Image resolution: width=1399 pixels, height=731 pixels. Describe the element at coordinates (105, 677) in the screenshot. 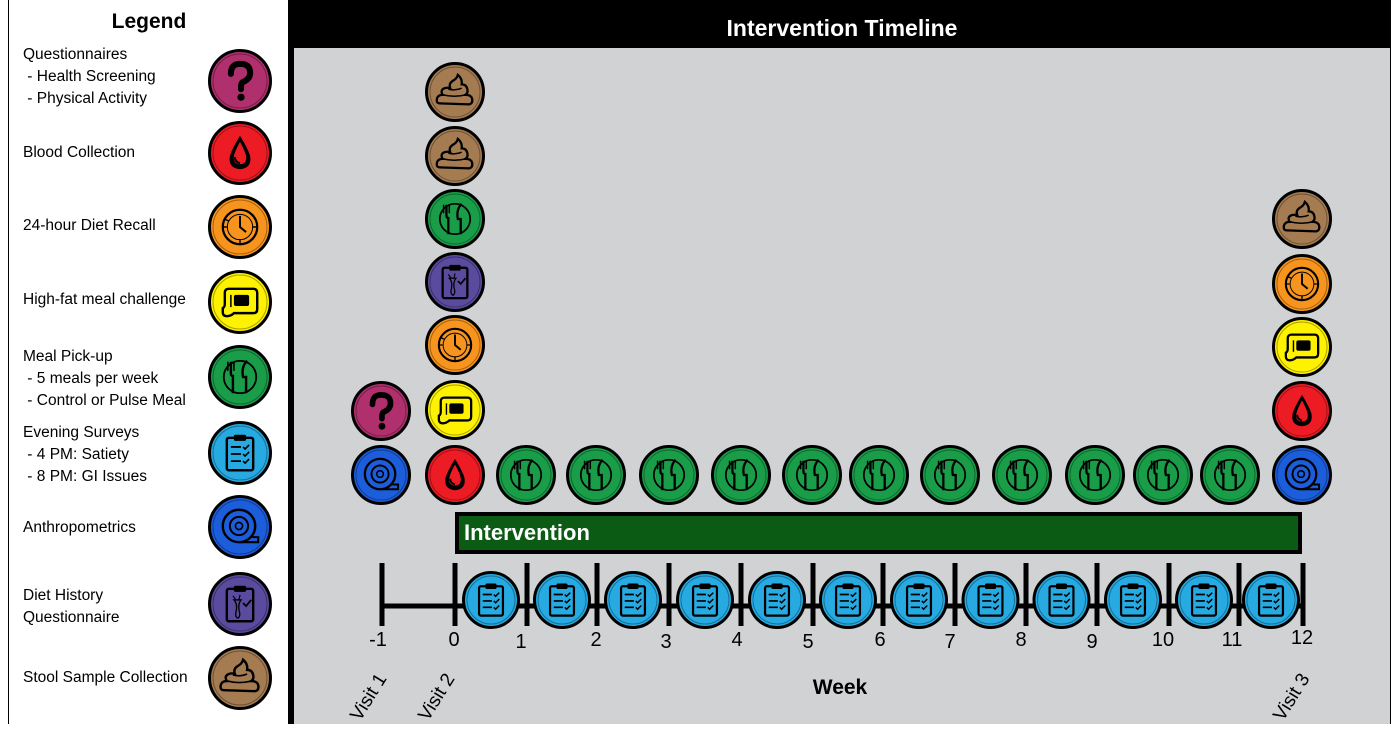

I see `legend-label-stool: Stool Sample Collection` at that location.